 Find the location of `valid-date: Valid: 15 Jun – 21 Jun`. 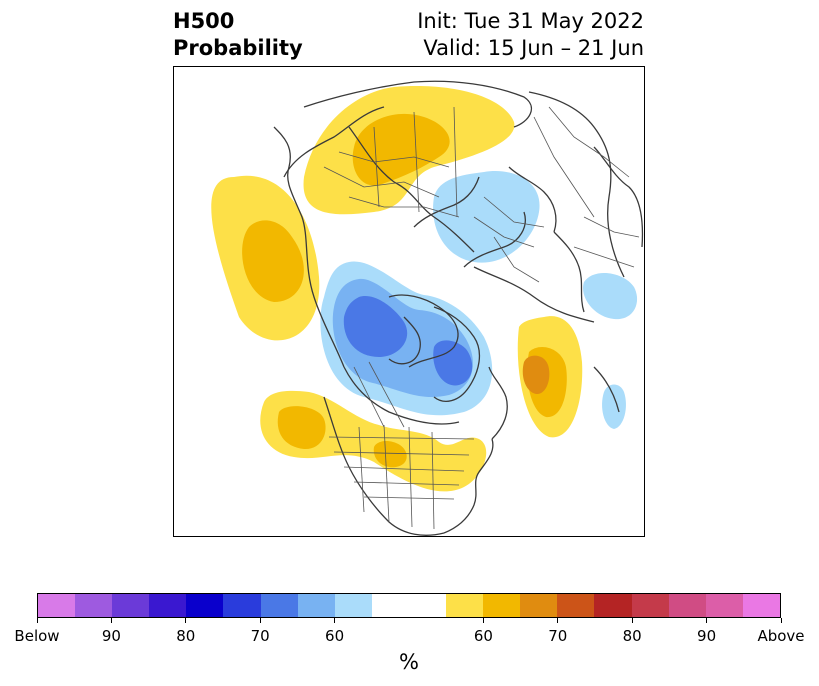

valid-date: Valid: 15 Jun – 21 Jun is located at coordinates (533, 48).